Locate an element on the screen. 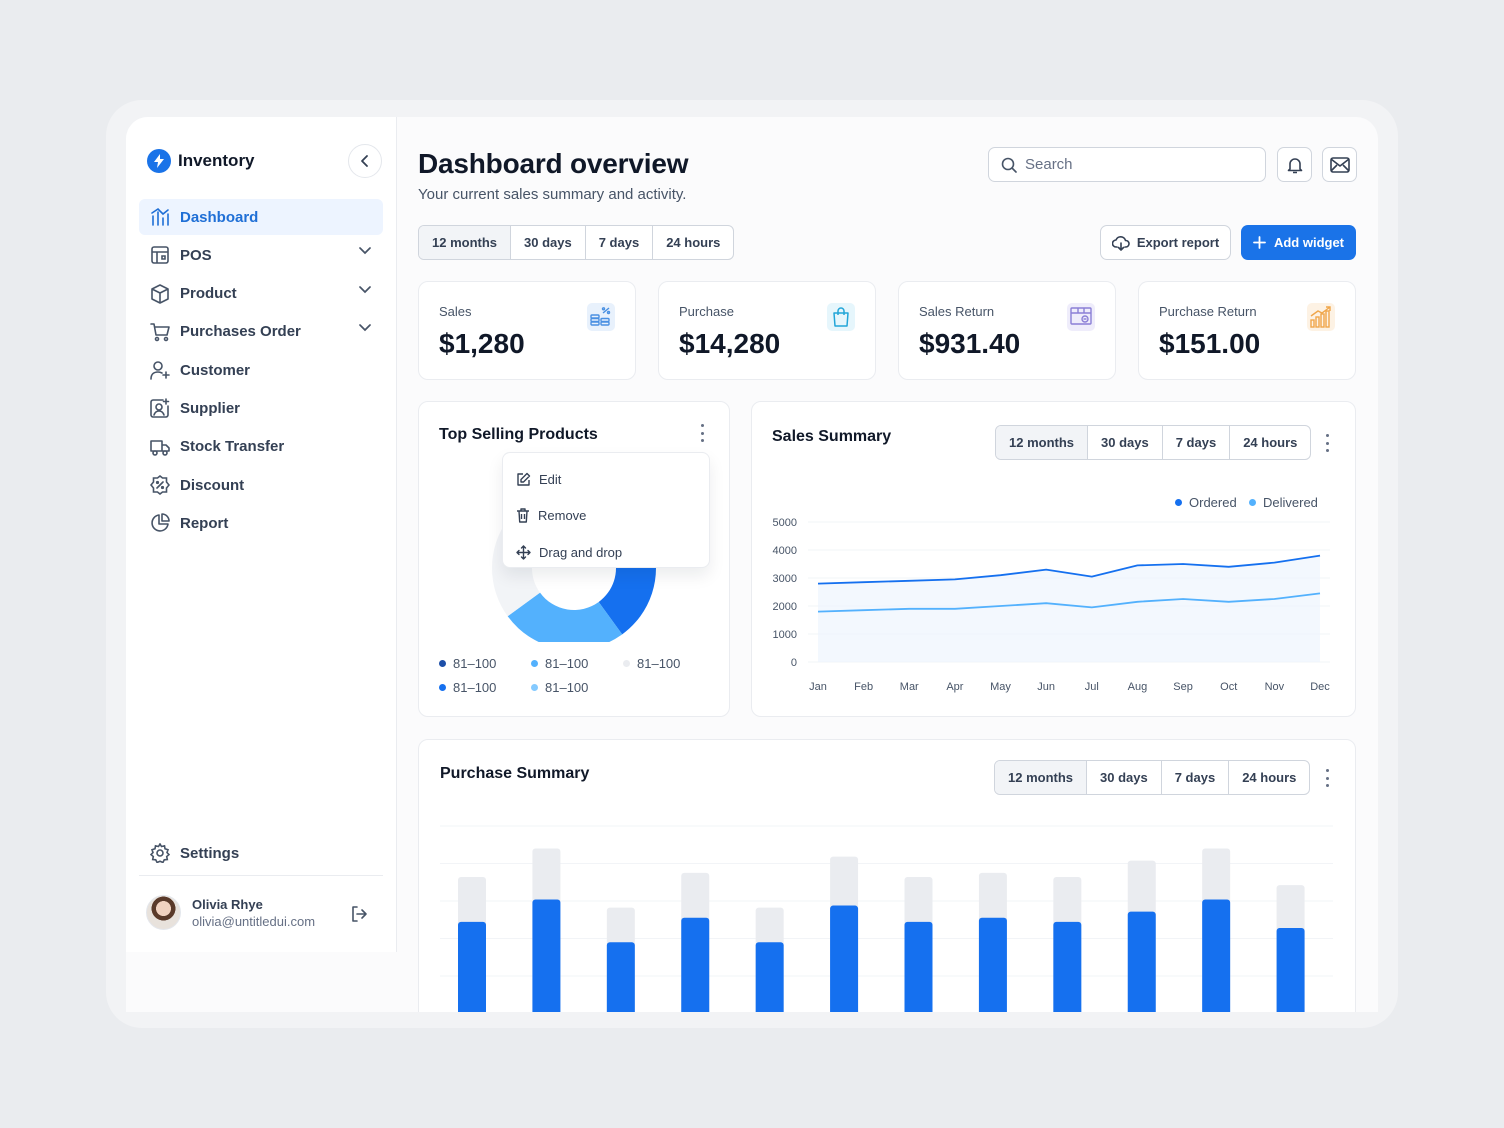 The height and width of the screenshot is (1128, 1504). stat-card-purchase-return: Purchase Return $151.00 is located at coordinates (1247, 330).